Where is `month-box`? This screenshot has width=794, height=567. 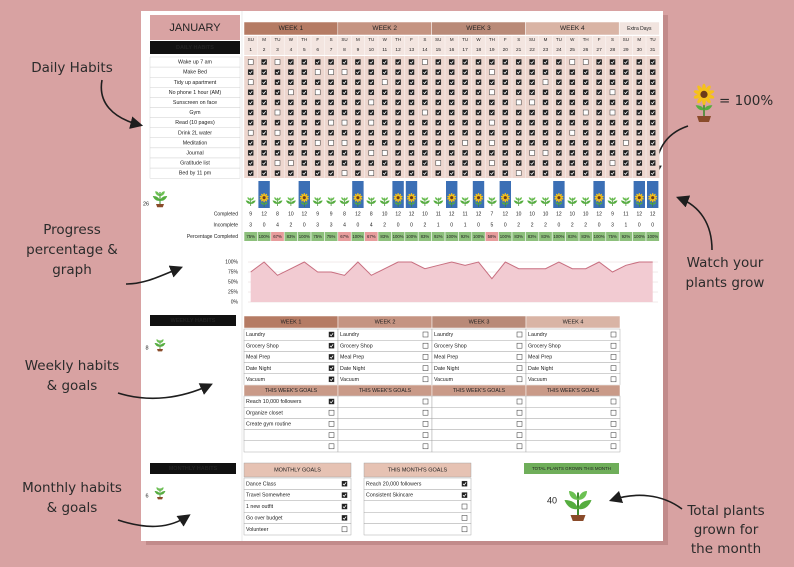 month-box is located at coordinates (195, 27).